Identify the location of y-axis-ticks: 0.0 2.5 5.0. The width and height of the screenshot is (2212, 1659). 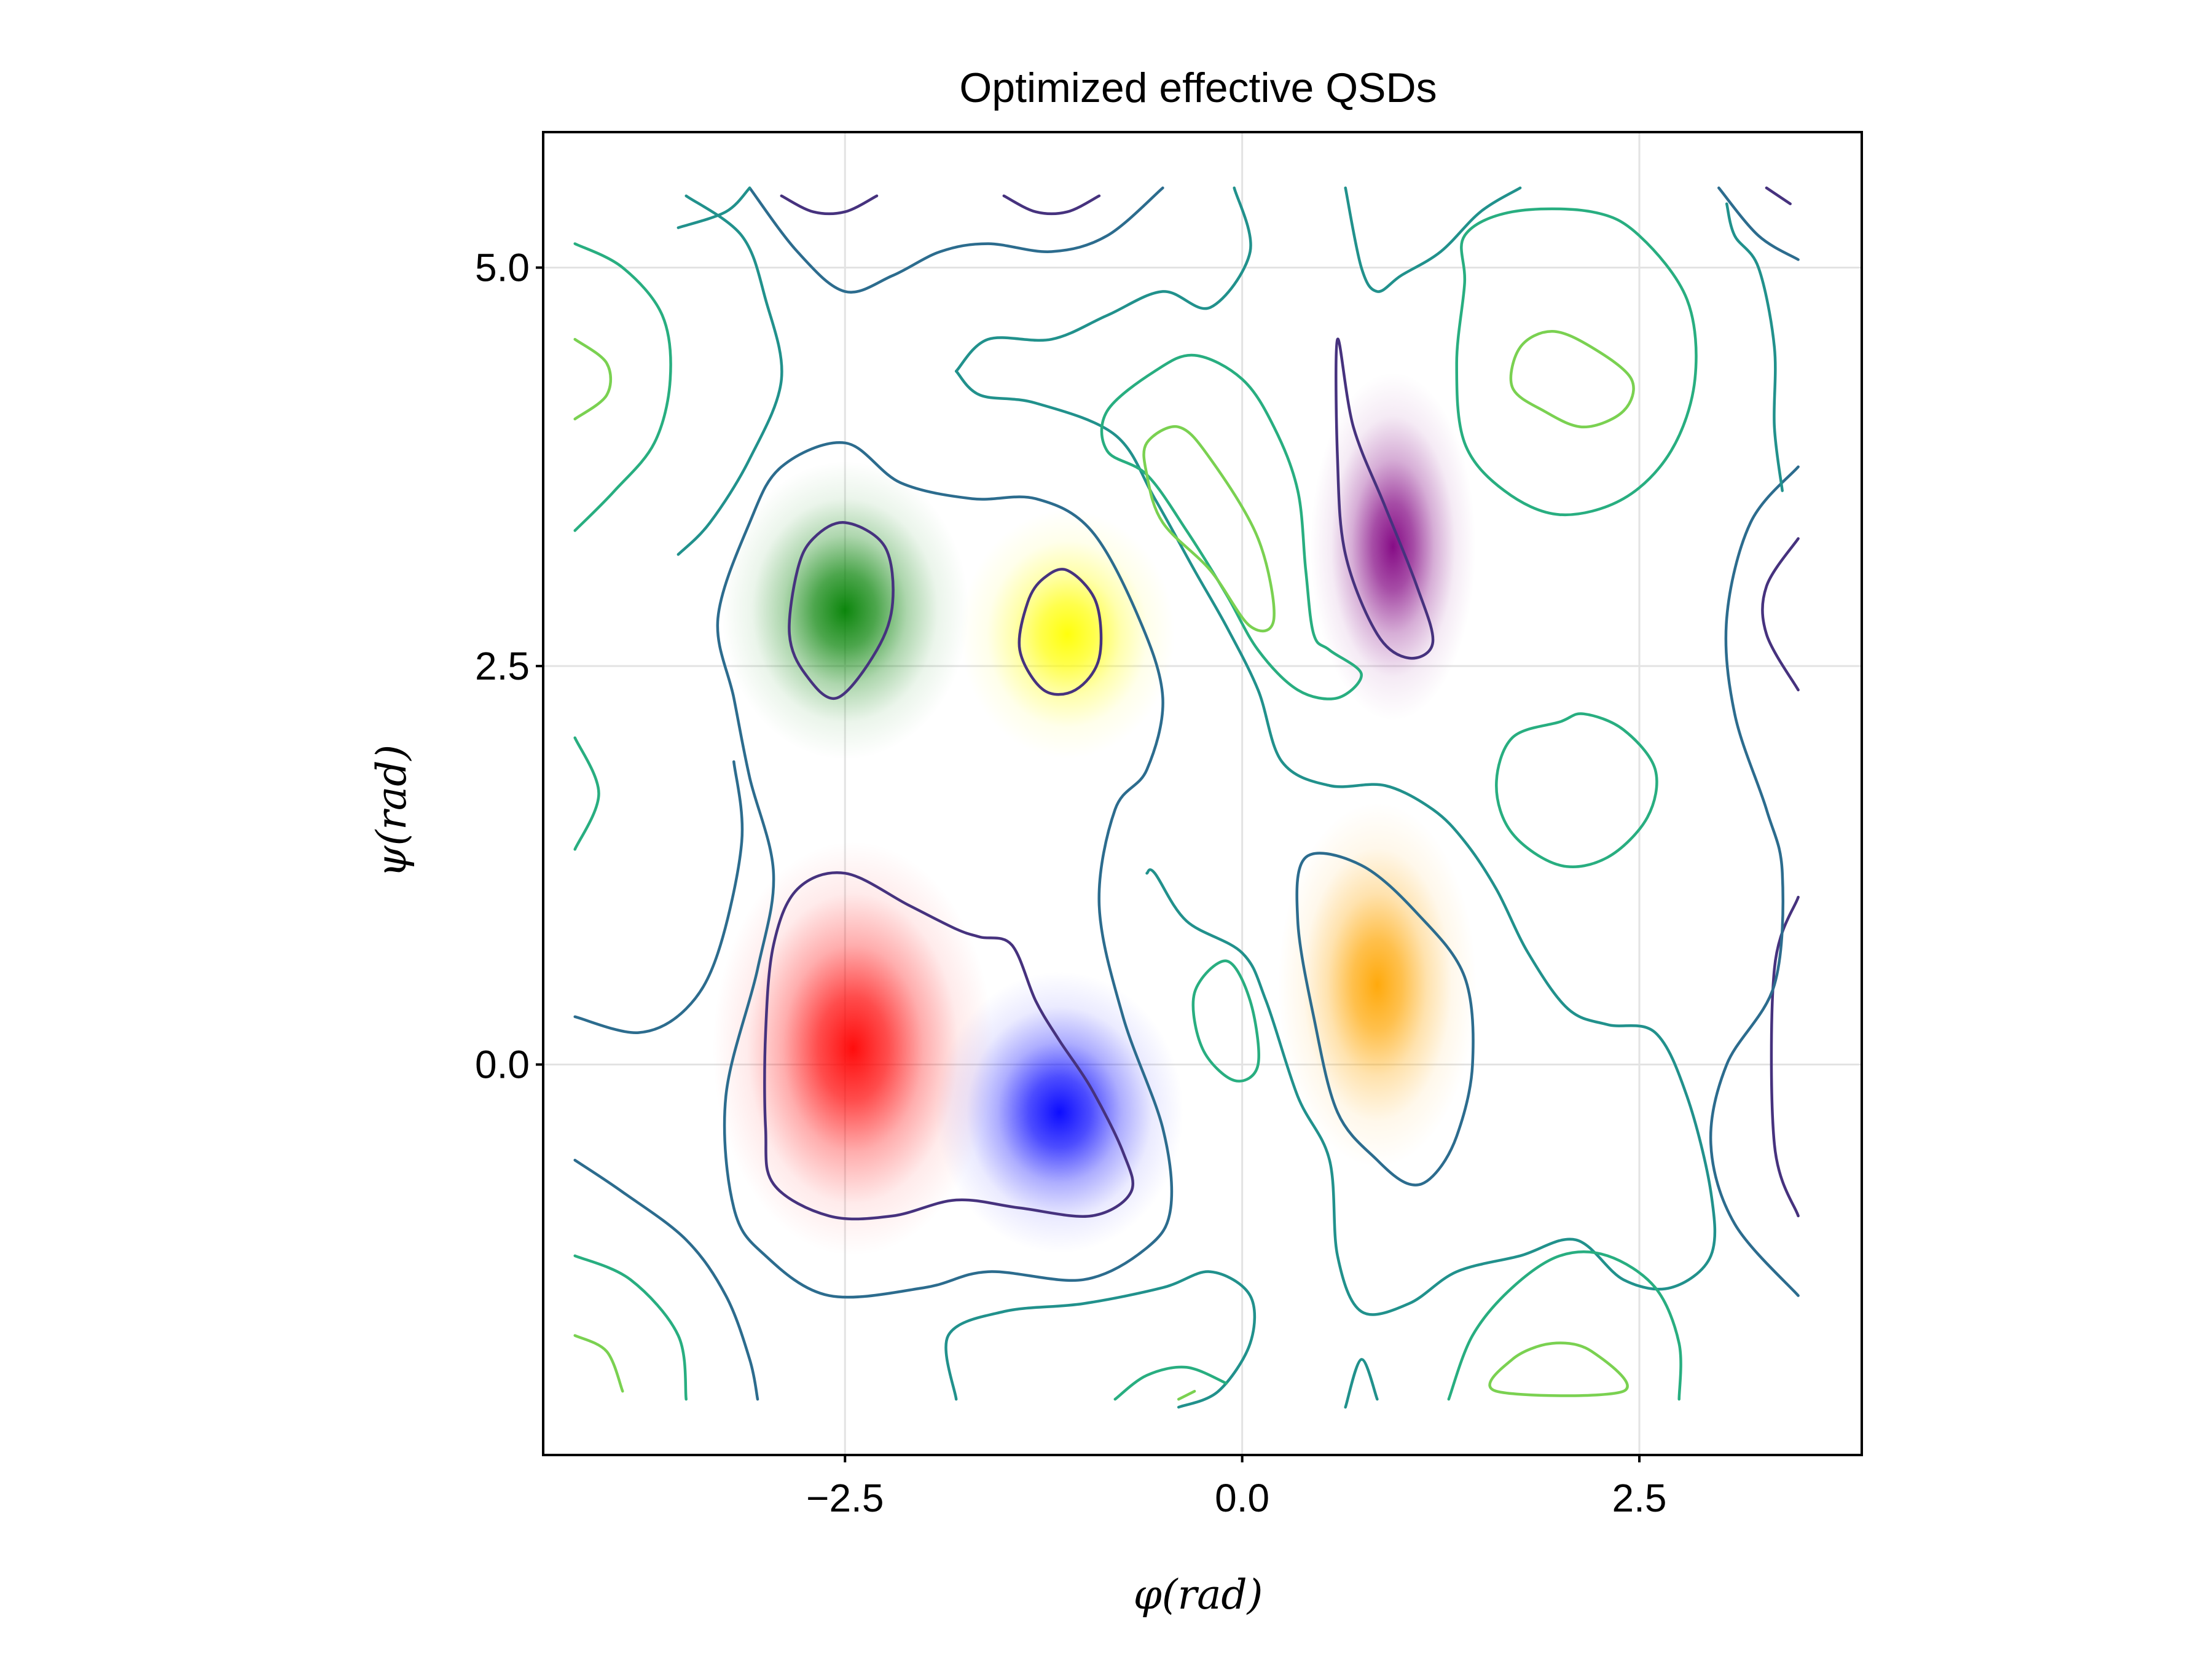
(509, 665).